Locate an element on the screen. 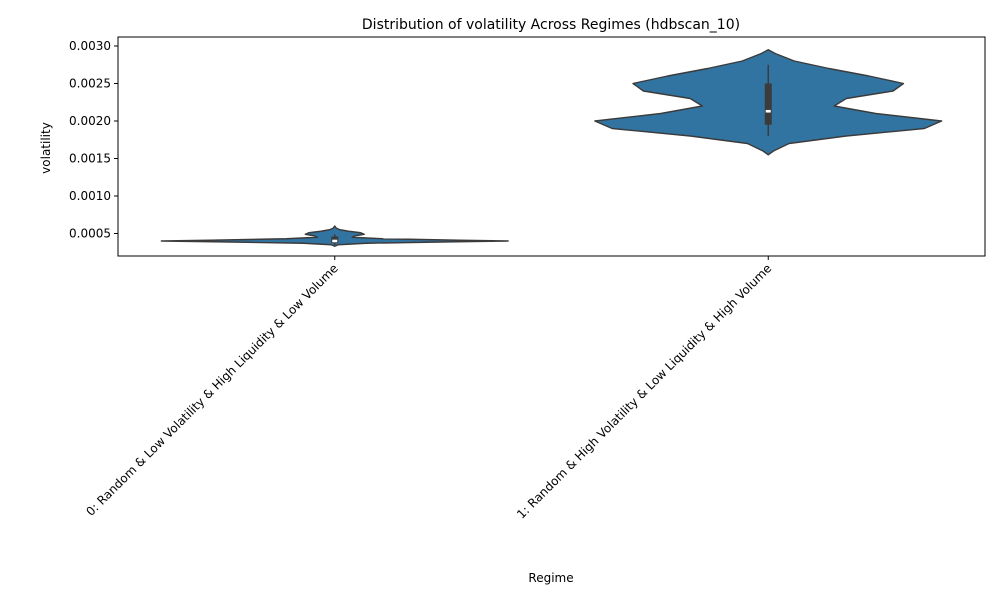 This screenshot has width=1000, height=600. y-tick-label: 0.0010 is located at coordinates (90, 196).